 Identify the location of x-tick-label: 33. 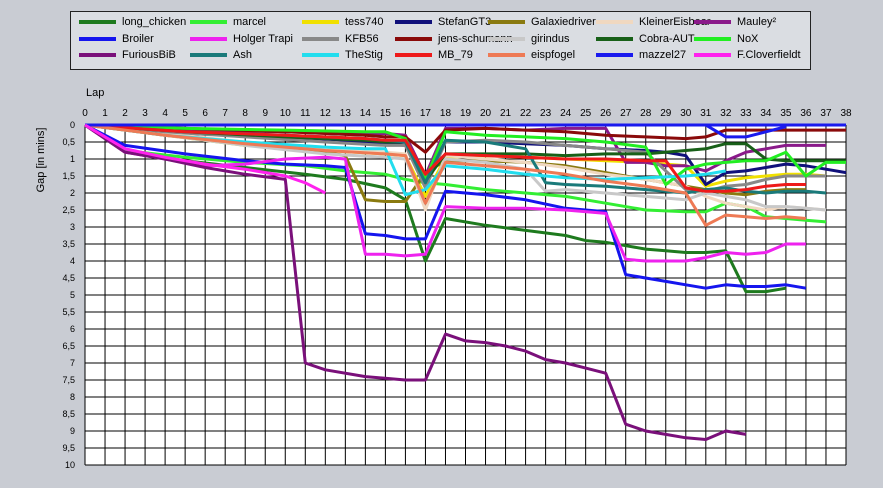
(746, 113).